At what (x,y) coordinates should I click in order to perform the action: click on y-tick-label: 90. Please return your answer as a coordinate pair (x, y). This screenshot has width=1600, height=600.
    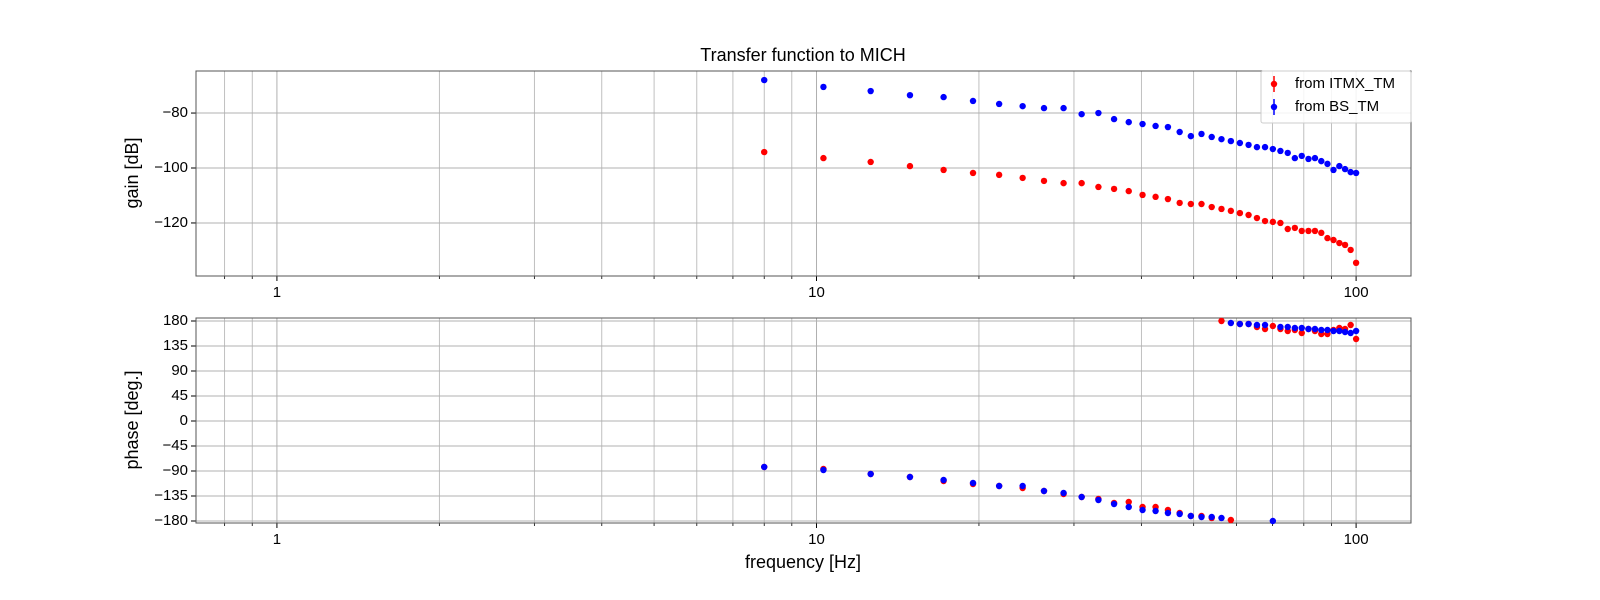
    Looking at the image, I should click on (179, 370).